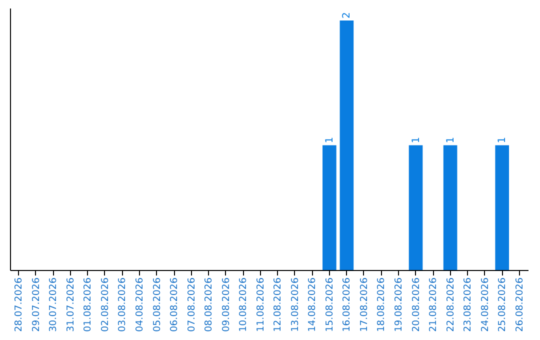 This screenshot has width=540, height=340. I want to click on x-tick-label: 01.08.2026, so click(88, 305).